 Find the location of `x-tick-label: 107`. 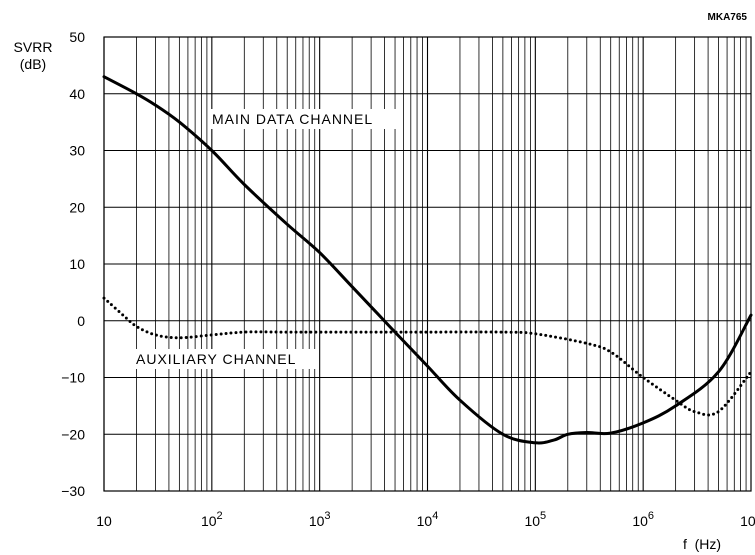

x-tick-label: 107 is located at coordinates (747, 519).